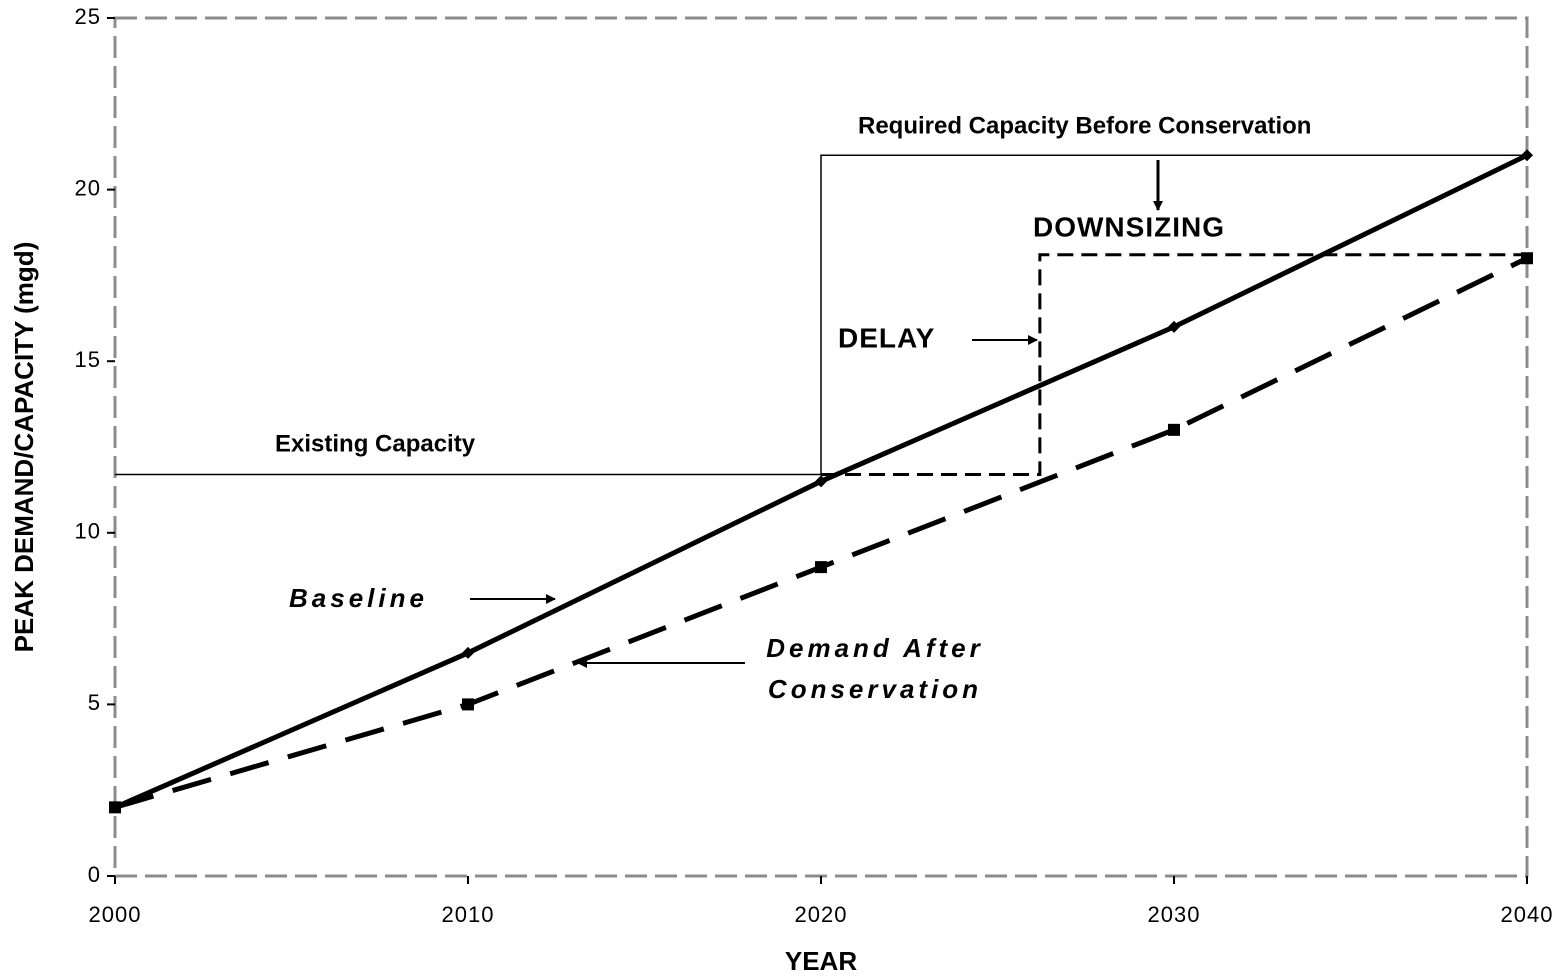 The image size is (1568, 980). I want to click on x-tick-label: 2020, so click(821, 914).